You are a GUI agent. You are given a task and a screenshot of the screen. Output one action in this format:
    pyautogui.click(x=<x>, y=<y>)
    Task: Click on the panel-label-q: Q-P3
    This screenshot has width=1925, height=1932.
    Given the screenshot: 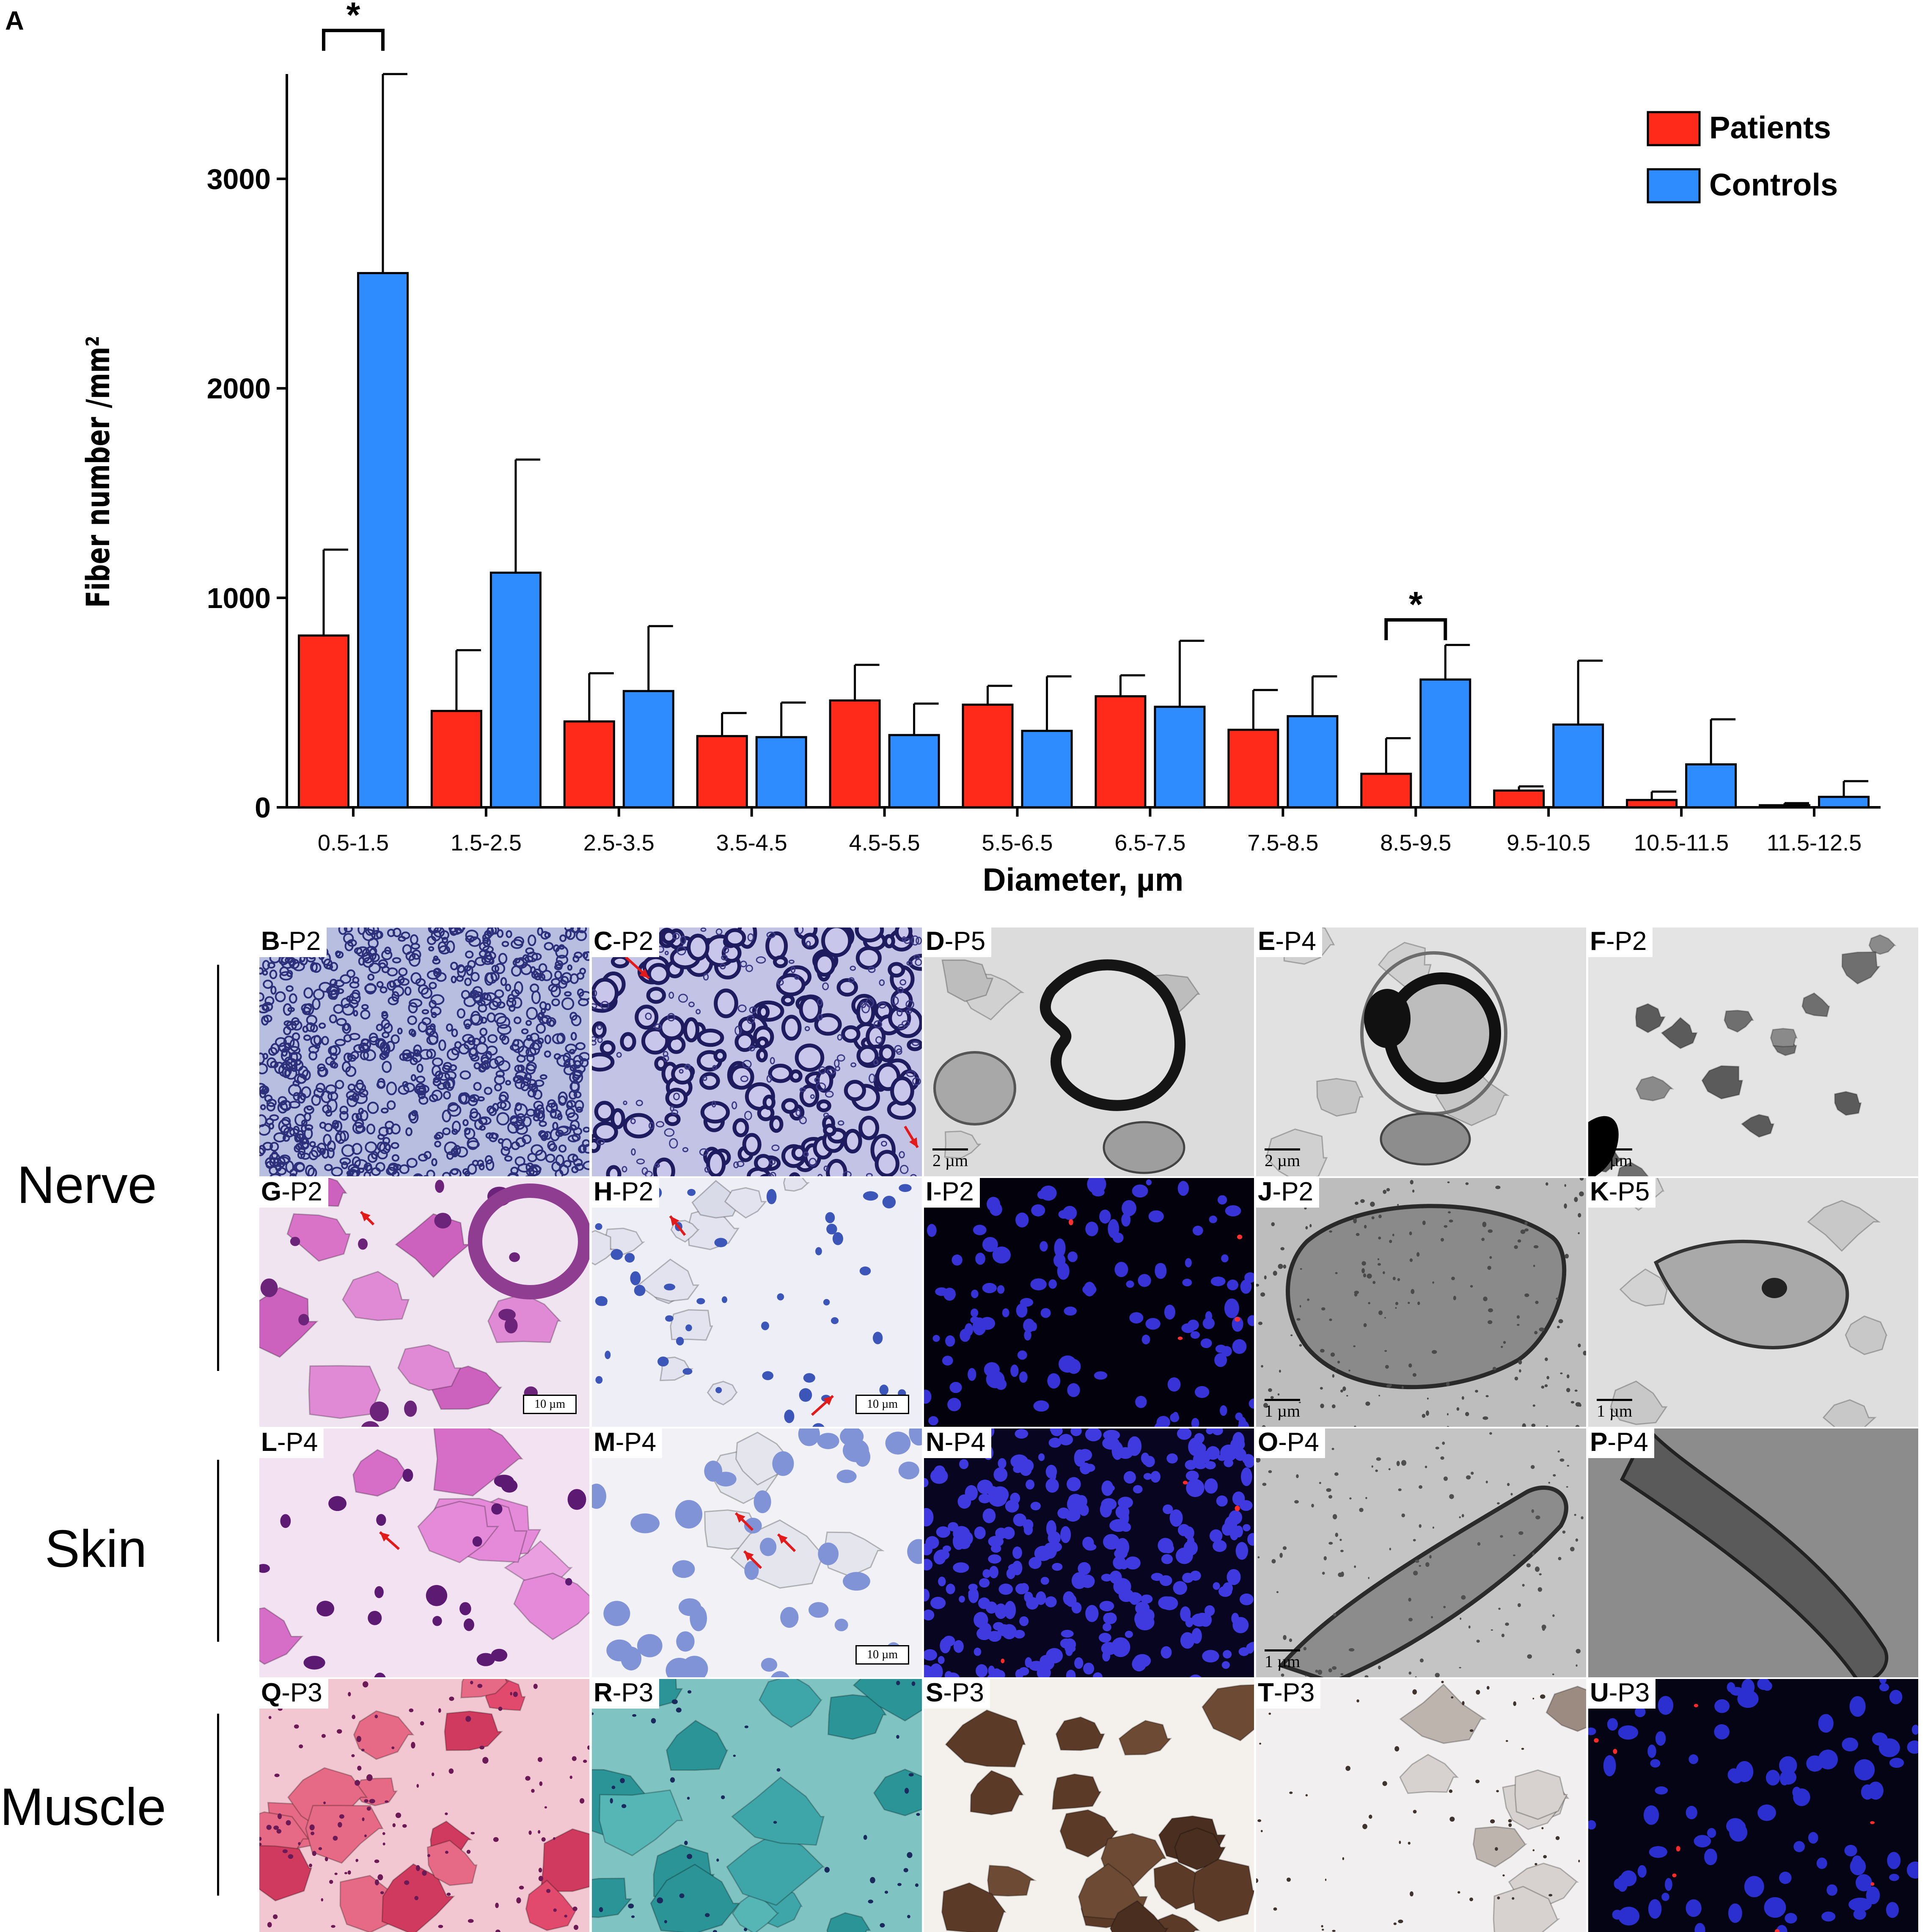 What is the action you would take?
    pyautogui.click(x=293, y=1694)
    